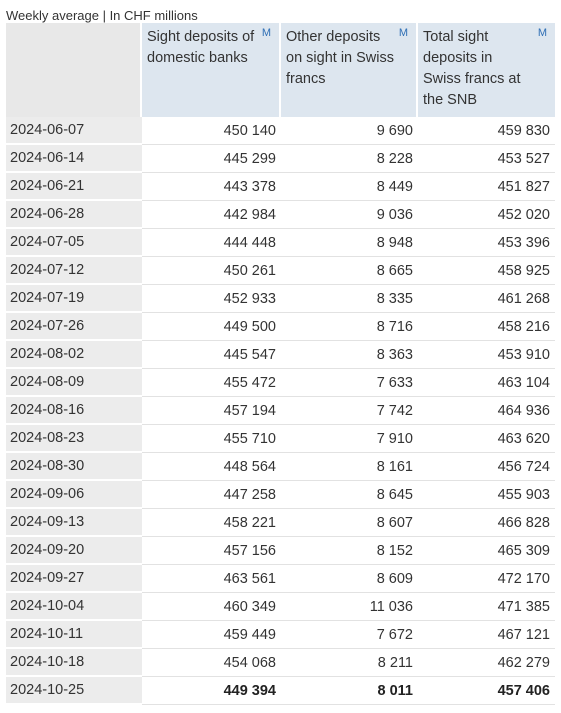 The width and height of the screenshot is (561, 713). I want to click on table-cell-value: 458 216, so click(486, 327).